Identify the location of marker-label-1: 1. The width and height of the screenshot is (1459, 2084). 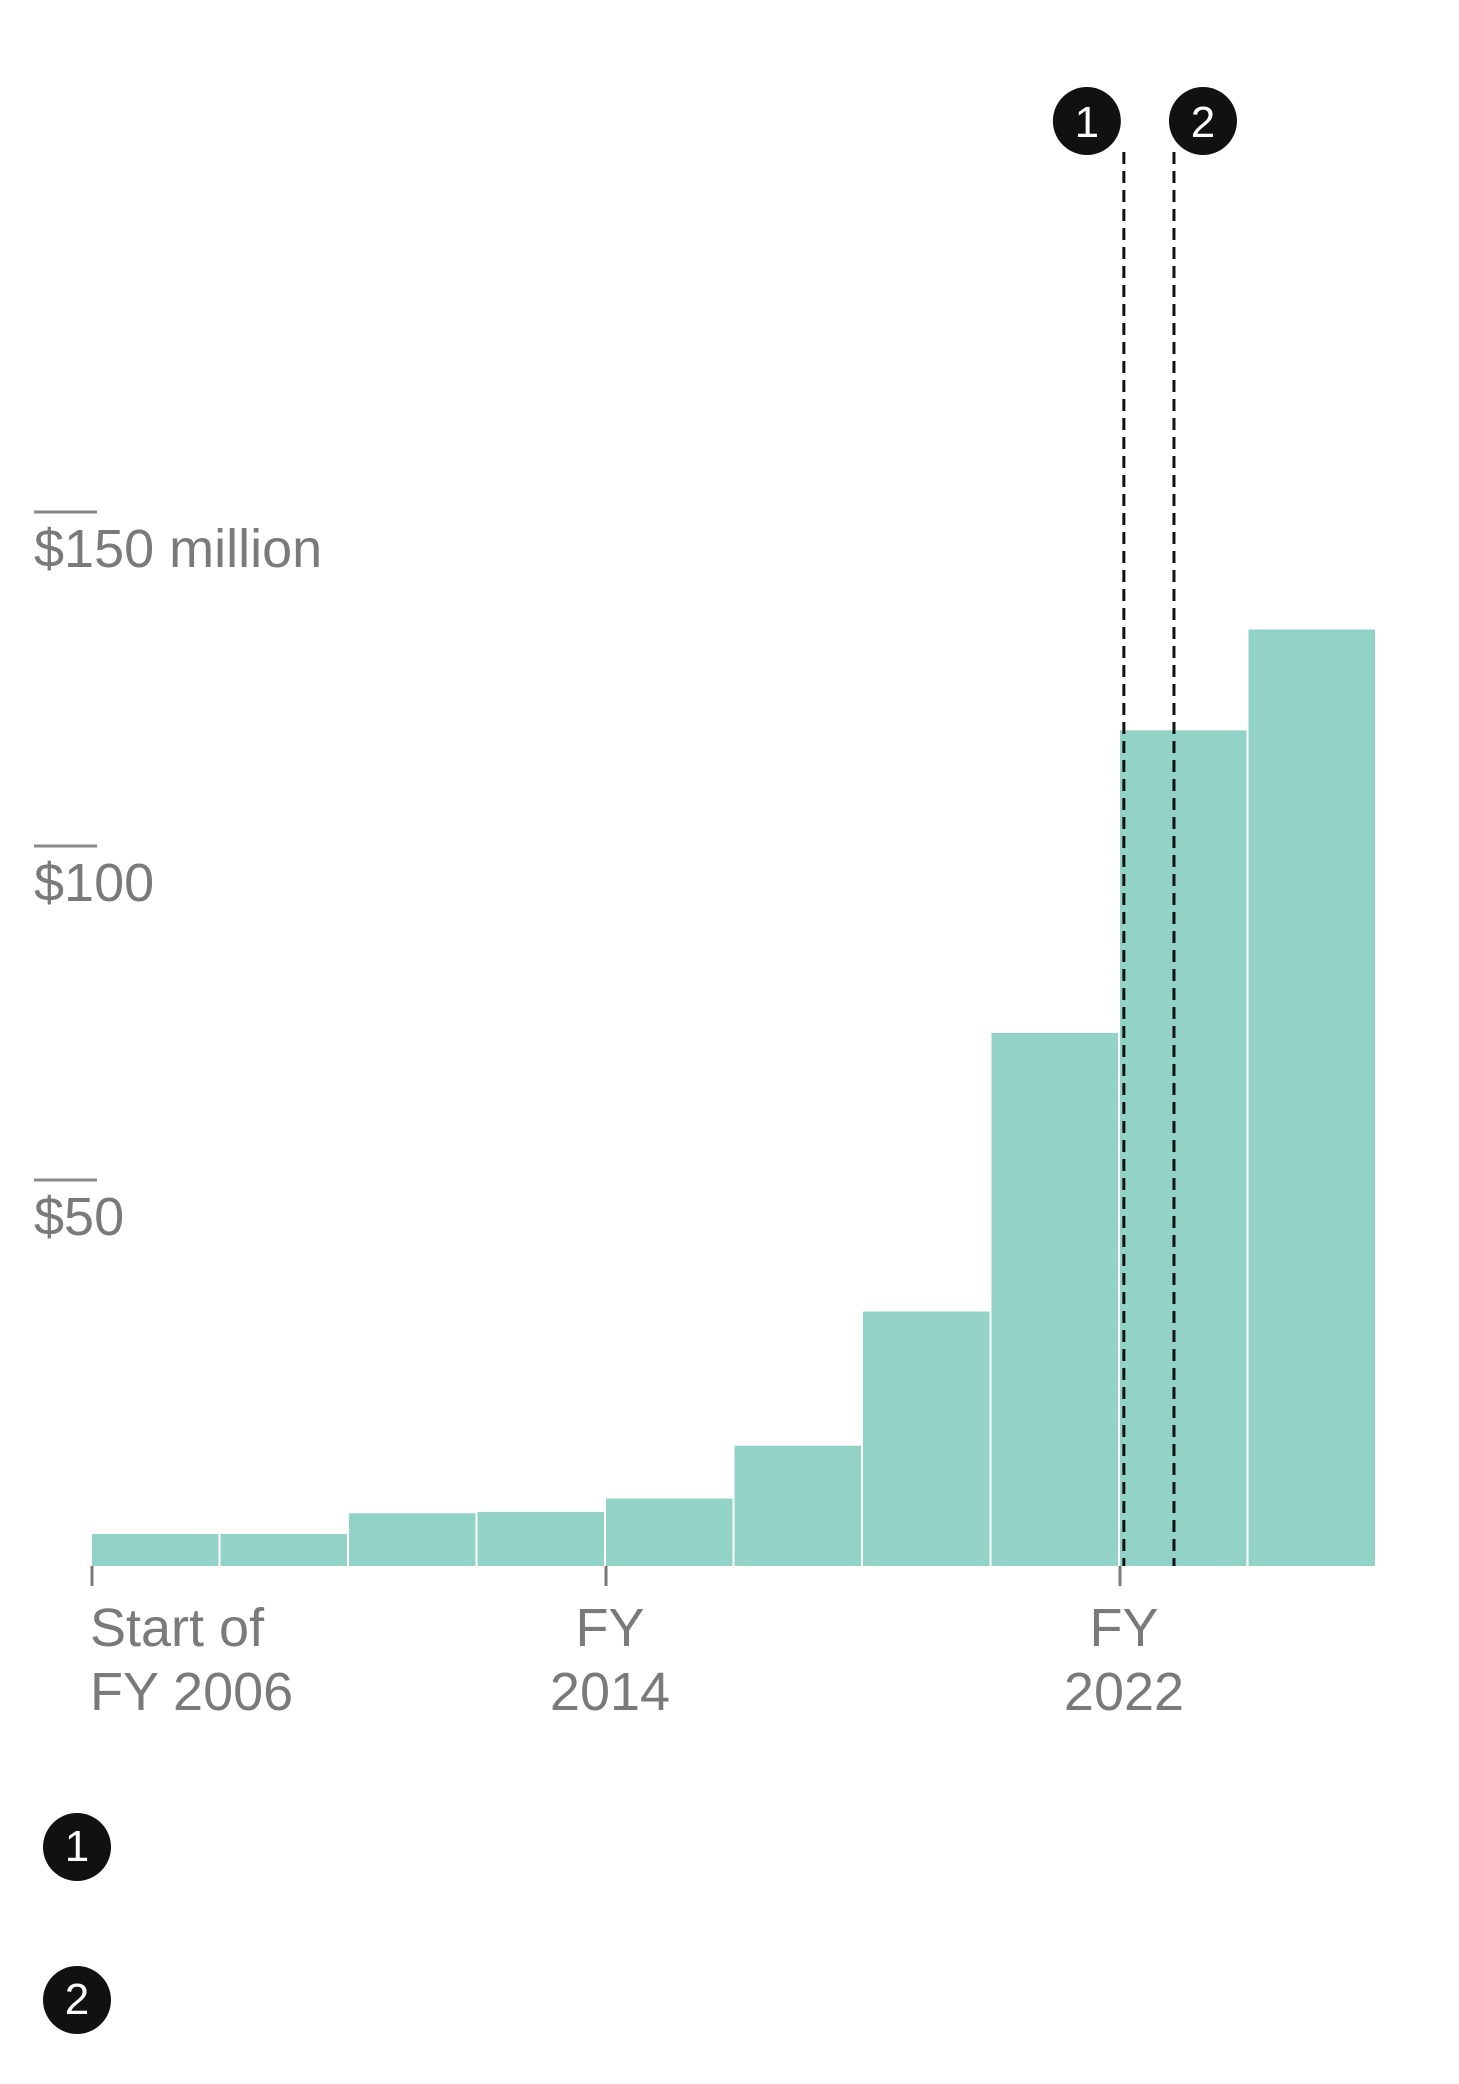
(1087, 122).